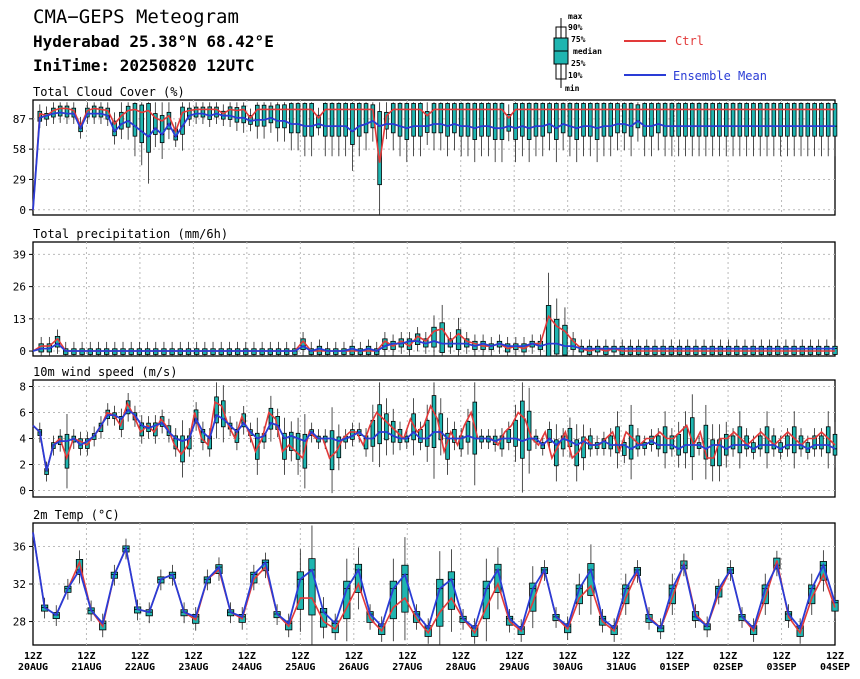 The width and height of the screenshot is (860, 679). I want to click on series-legend: Ctrl Ensemble Mean, so click(695, 58).